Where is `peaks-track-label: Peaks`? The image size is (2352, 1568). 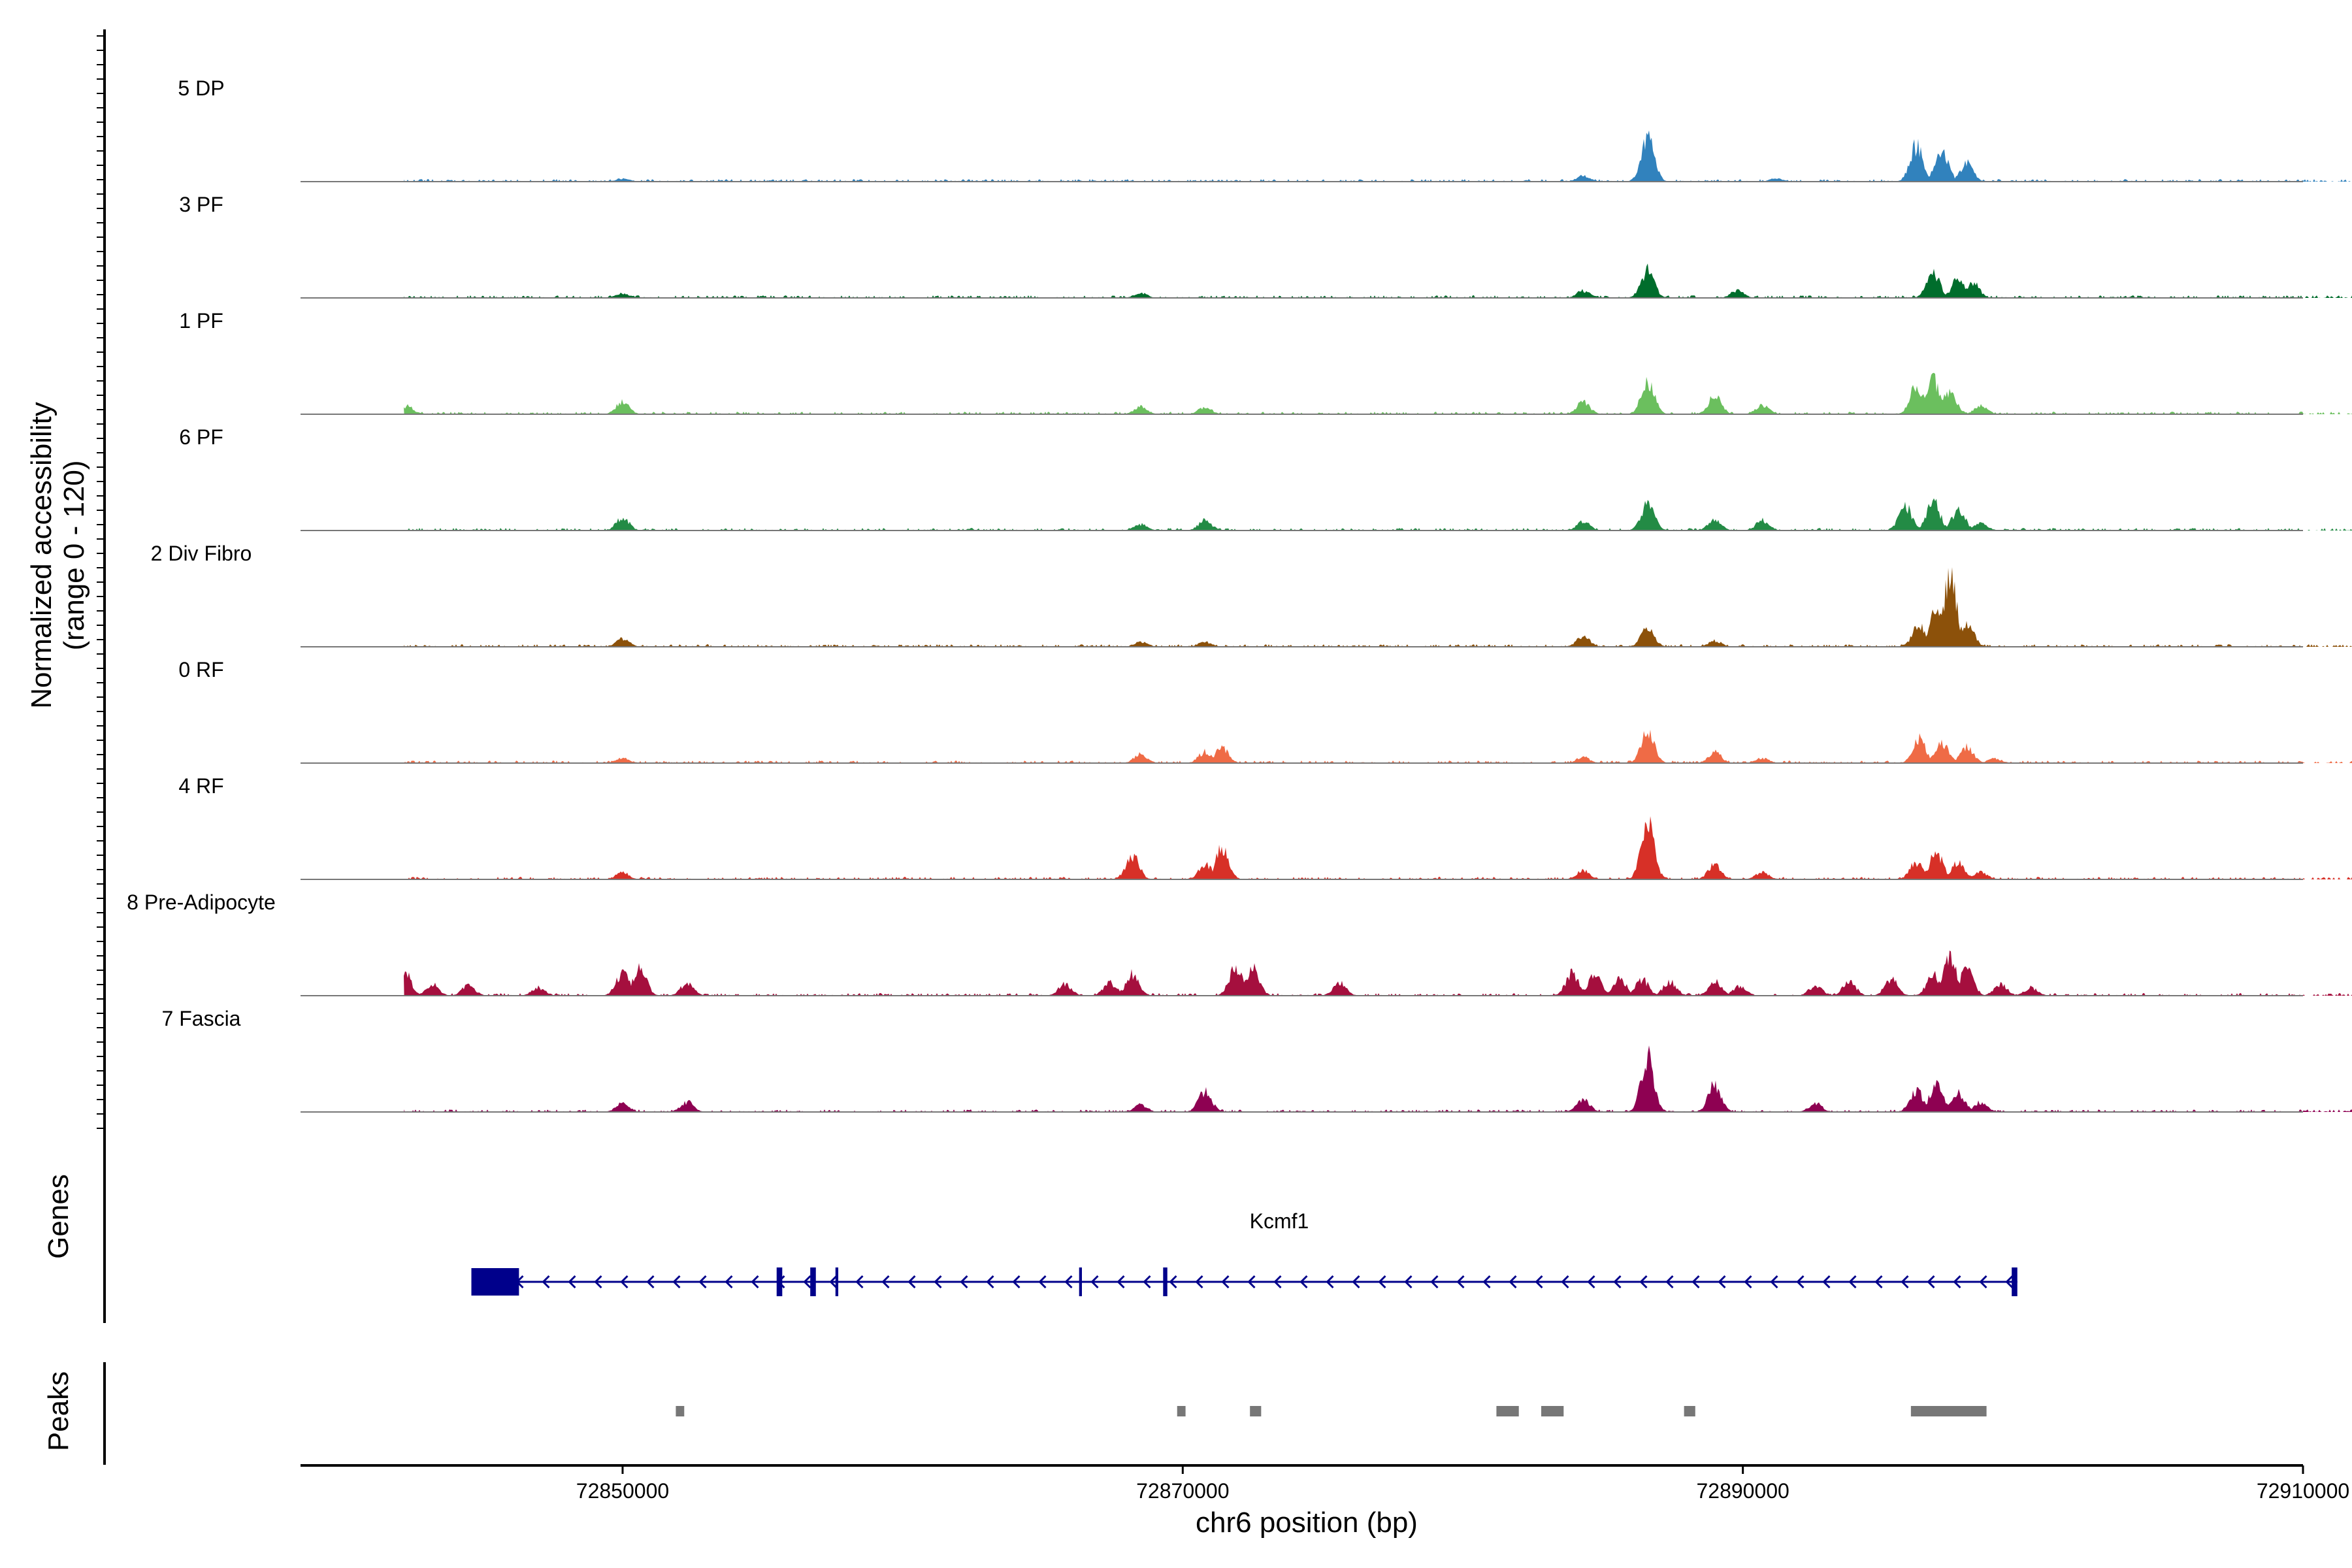 peaks-track-label: Peaks is located at coordinates (58, 1411).